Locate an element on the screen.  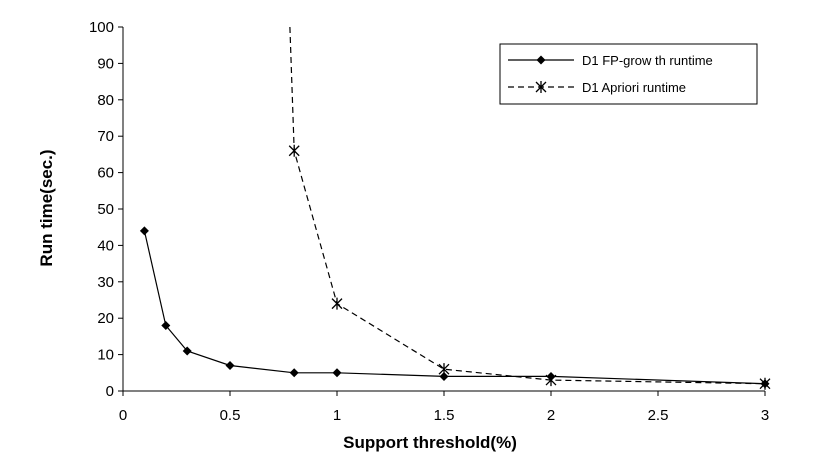
legend-box is located at coordinates (628, 74).